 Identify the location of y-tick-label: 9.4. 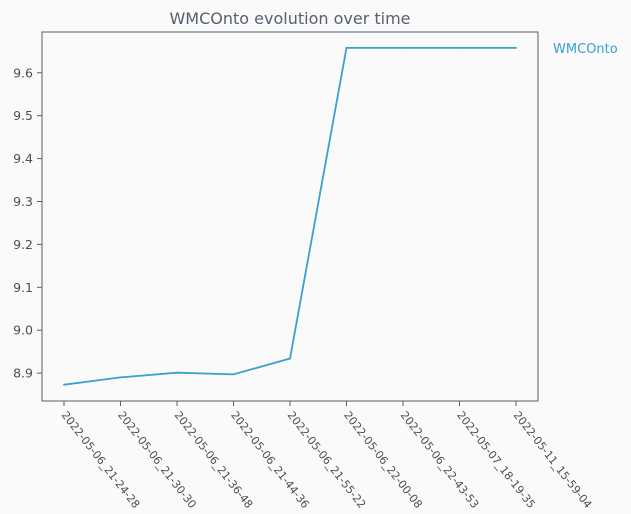
(23, 158).